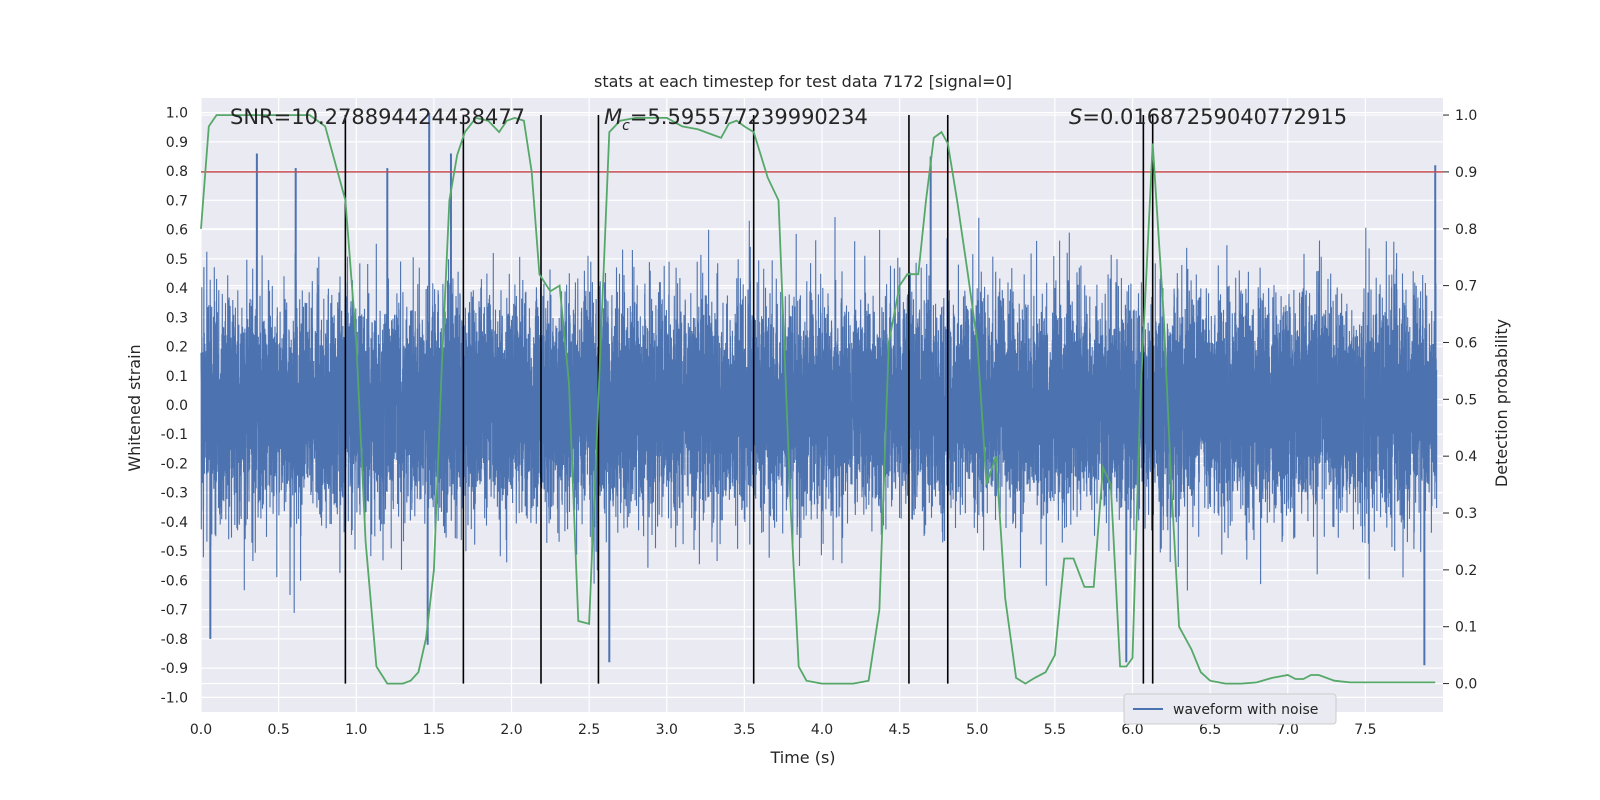 This screenshot has width=1600, height=800. I want to click on y-left-tick-label: -0.7, so click(174, 611).